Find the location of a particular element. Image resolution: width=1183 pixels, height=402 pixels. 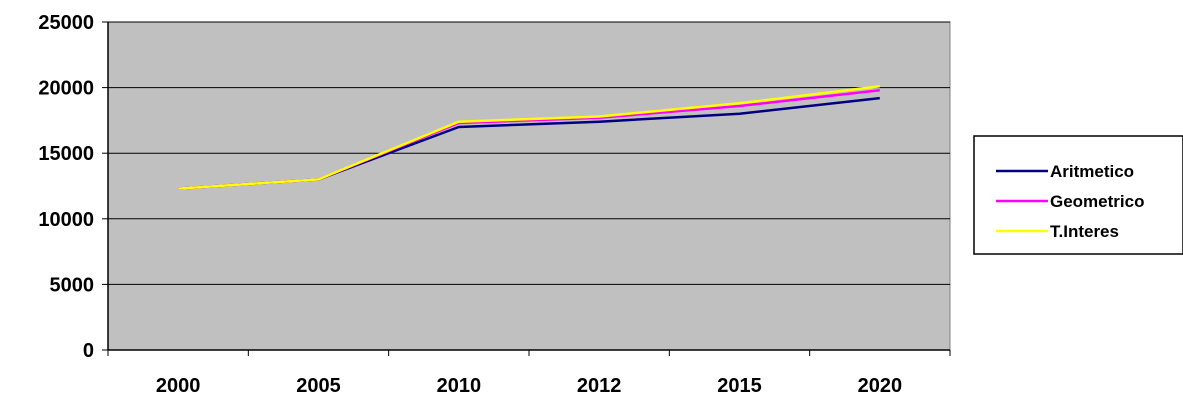

y-tick-label: 25000 is located at coordinates (66, 23).